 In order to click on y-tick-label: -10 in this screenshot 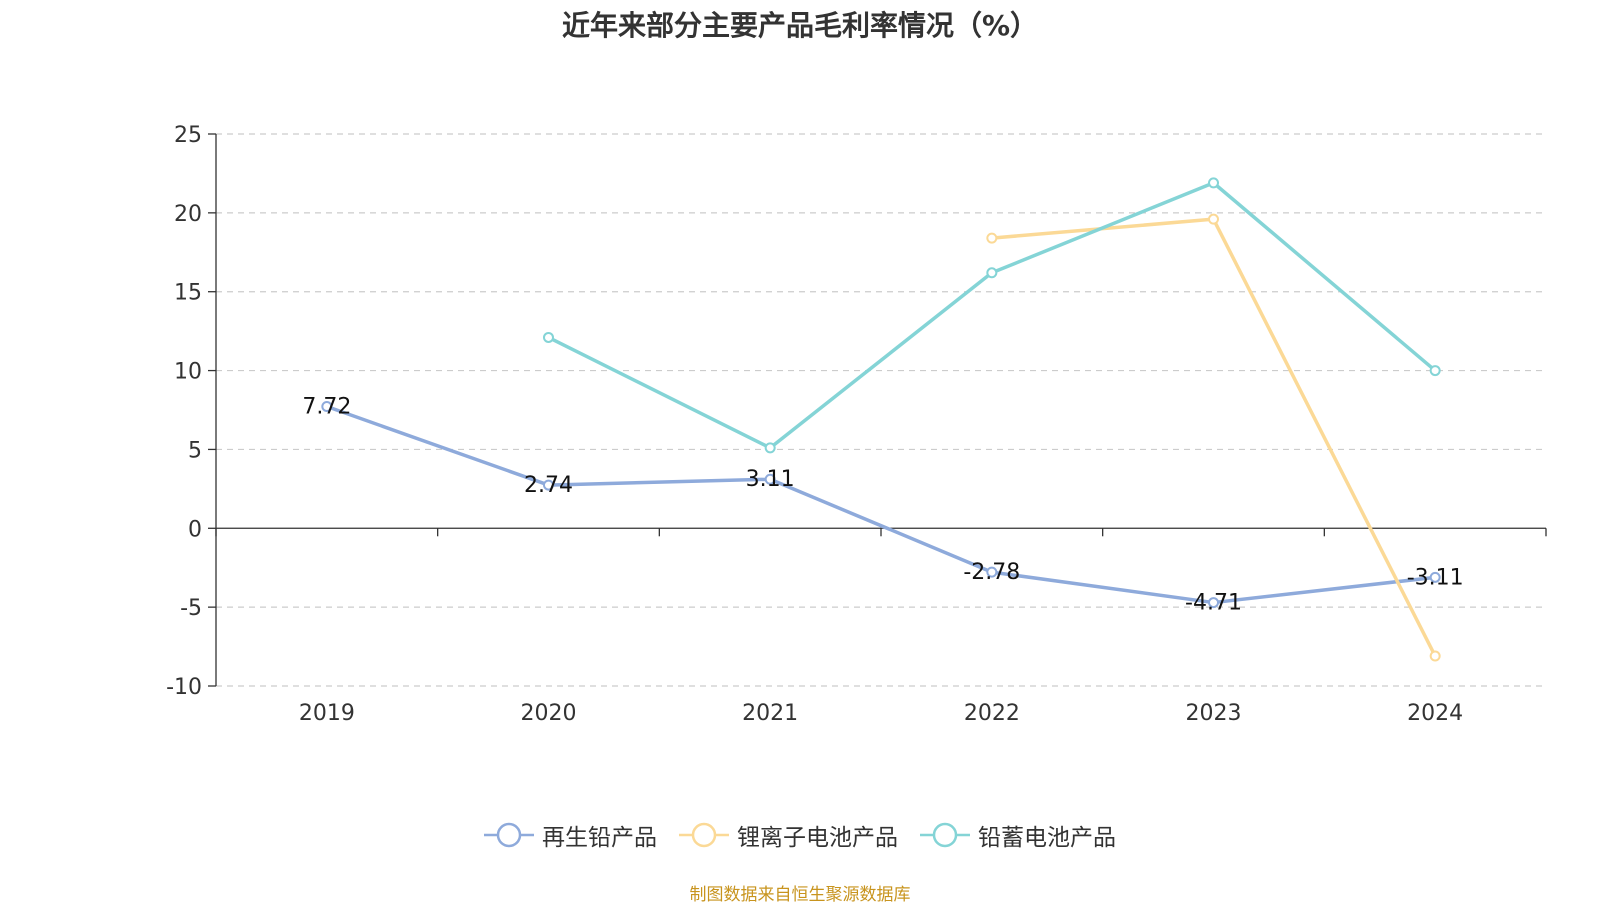, I will do `click(184, 687)`.